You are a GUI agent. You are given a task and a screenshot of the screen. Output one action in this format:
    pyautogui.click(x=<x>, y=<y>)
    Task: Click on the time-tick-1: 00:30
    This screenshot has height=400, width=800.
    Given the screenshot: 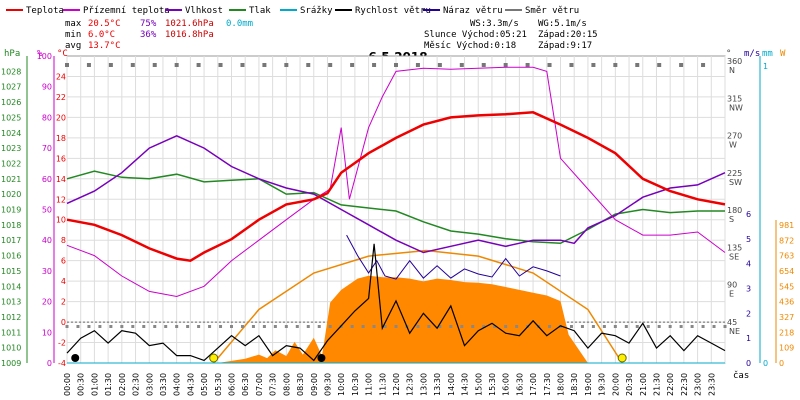 What is the action you would take?
    pyautogui.click(x=81, y=384)
    